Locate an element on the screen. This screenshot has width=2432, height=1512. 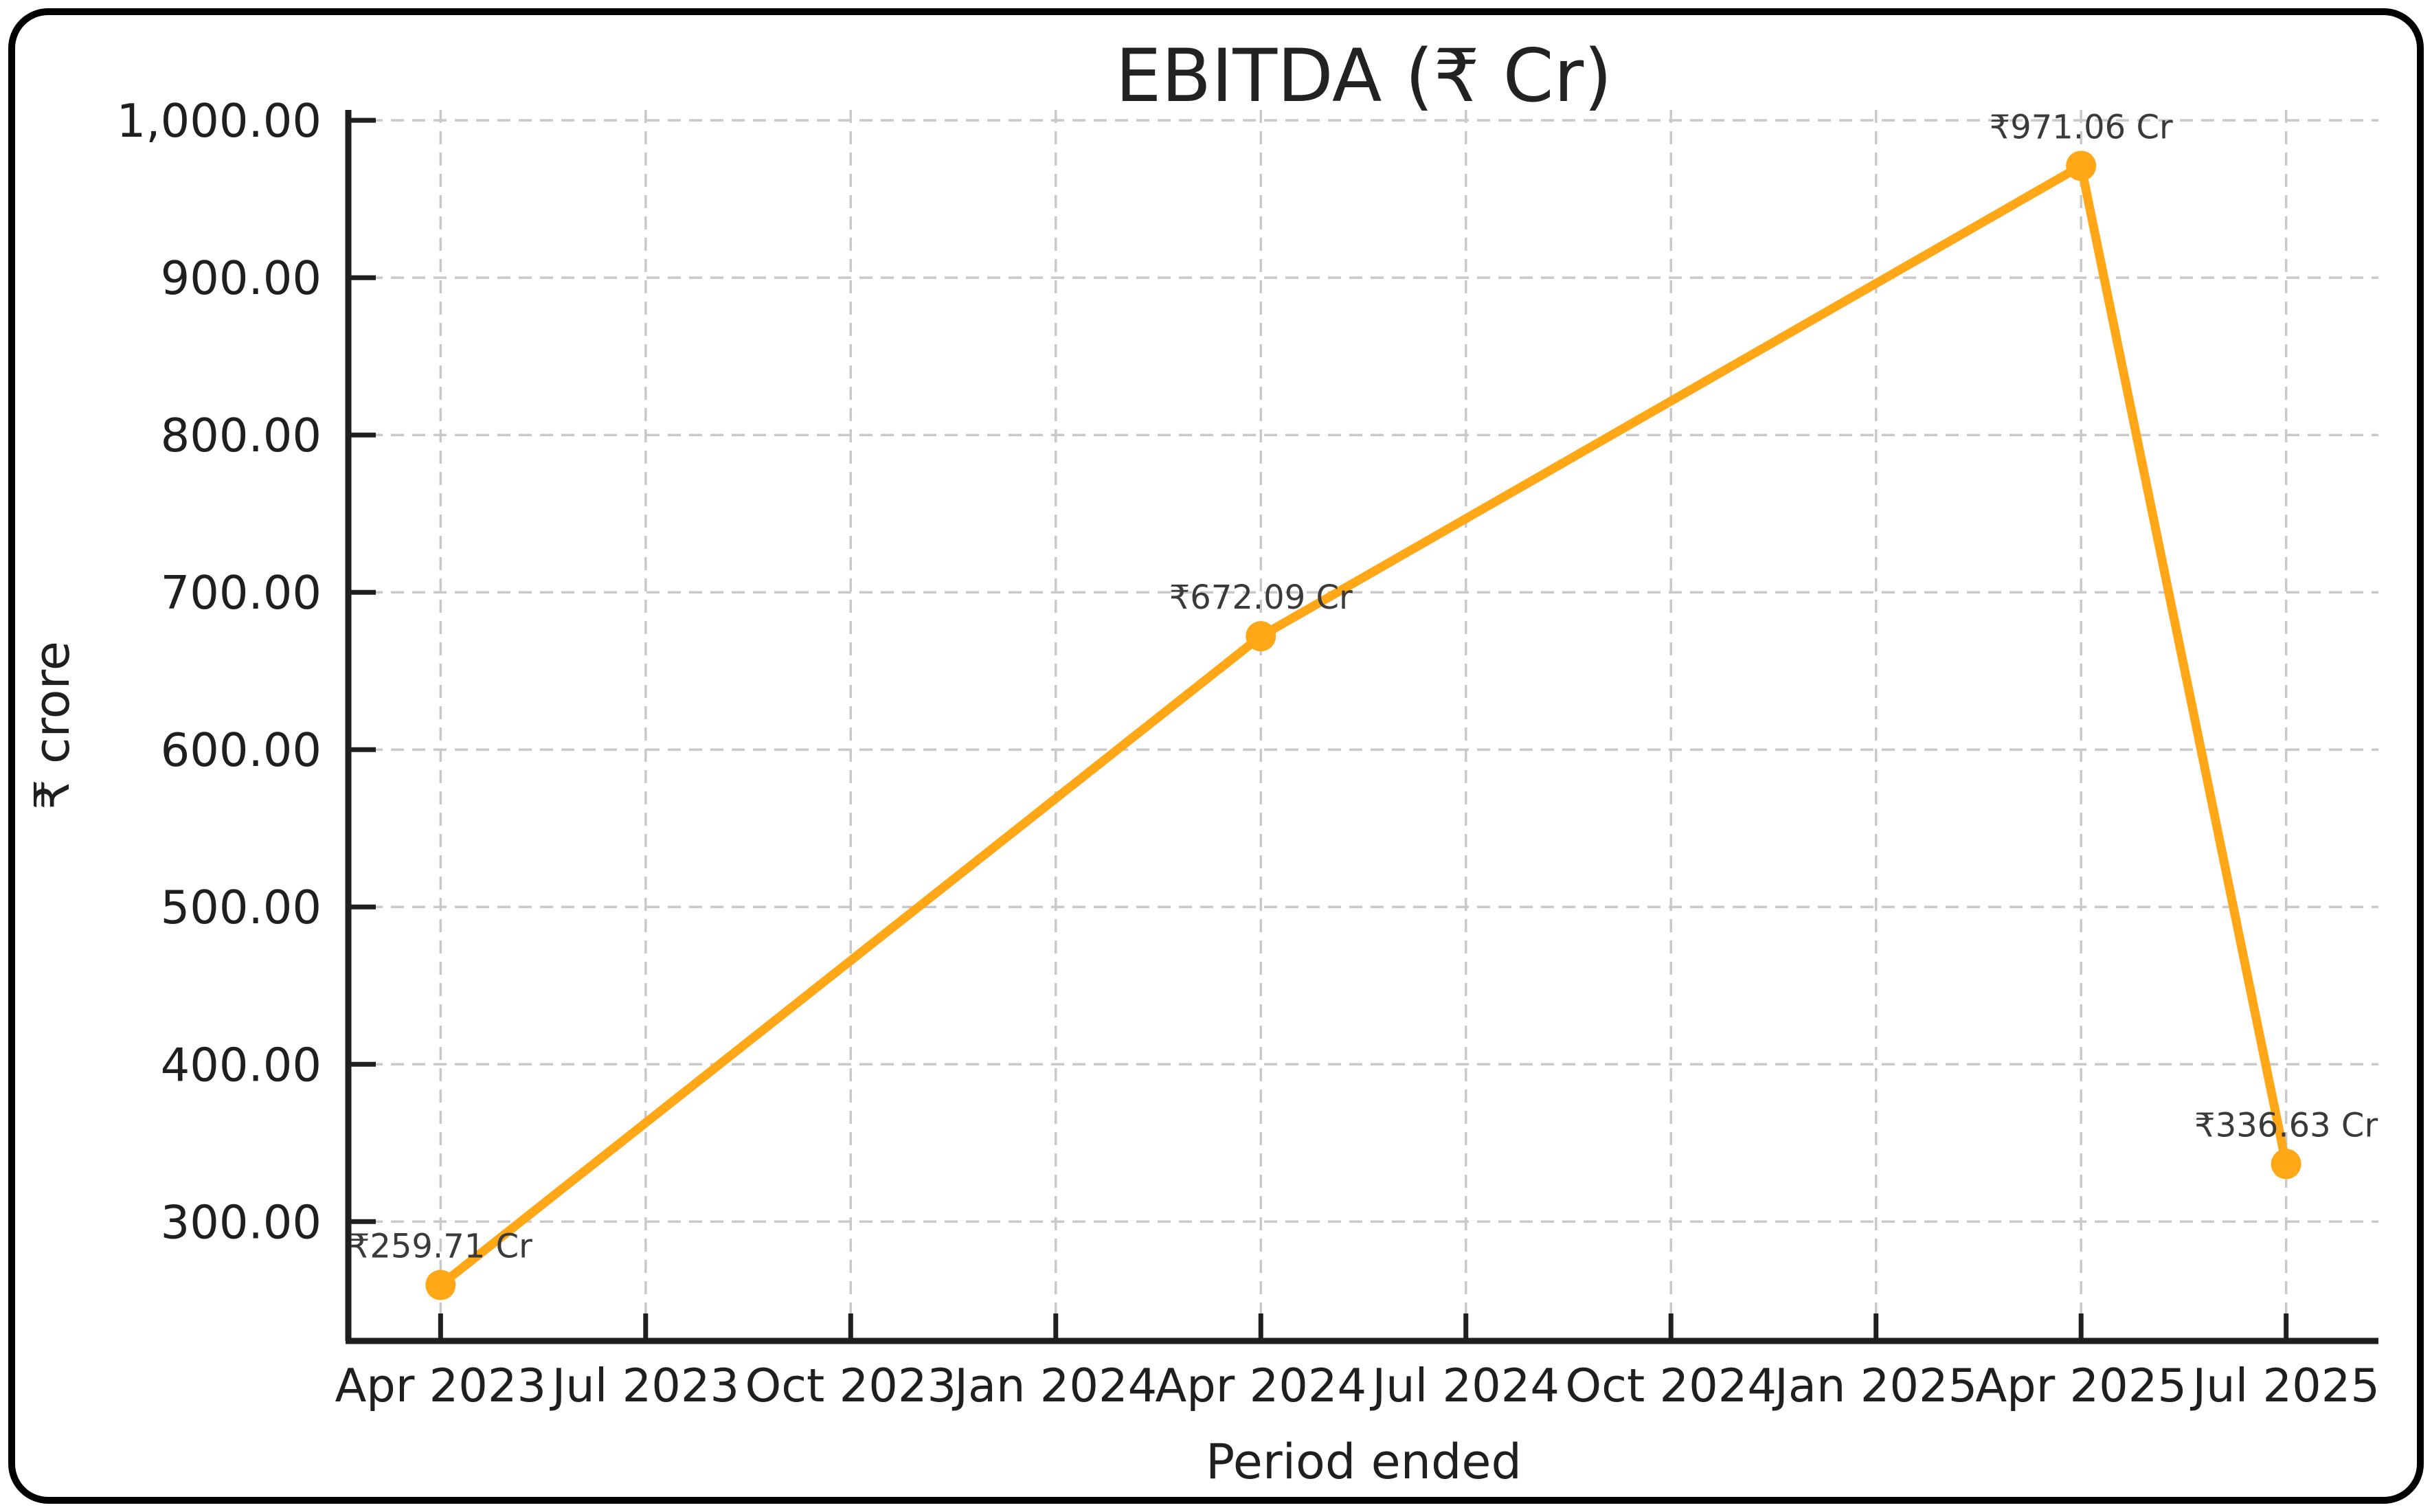
x-tick-label: Jan 2025 is located at coordinates (1874, 1386).